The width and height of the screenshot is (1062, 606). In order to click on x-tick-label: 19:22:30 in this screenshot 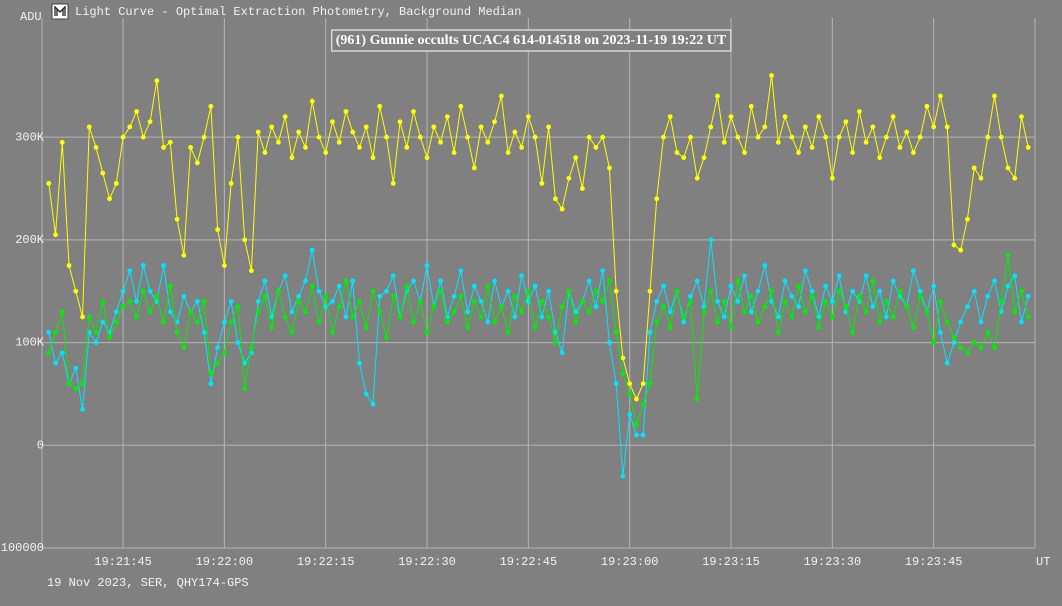, I will do `click(427, 562)`.